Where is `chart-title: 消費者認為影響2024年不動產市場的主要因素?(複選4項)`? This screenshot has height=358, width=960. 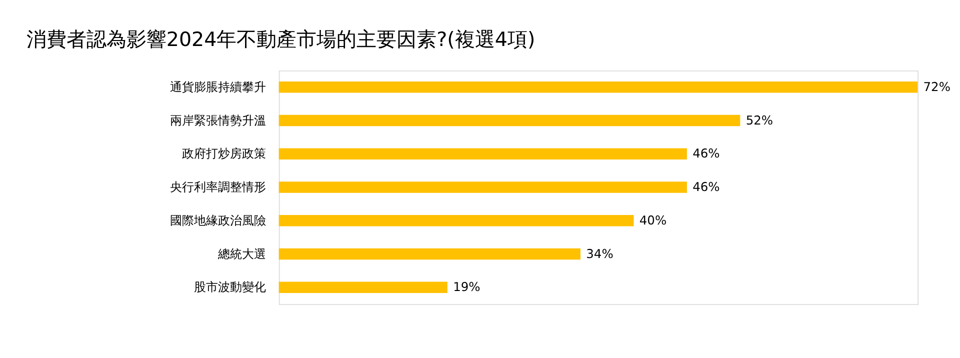 chart-title: 消費者認為影響2024年不動產市場的主要因素?(複選4項) is located at coordinates (281, 39).